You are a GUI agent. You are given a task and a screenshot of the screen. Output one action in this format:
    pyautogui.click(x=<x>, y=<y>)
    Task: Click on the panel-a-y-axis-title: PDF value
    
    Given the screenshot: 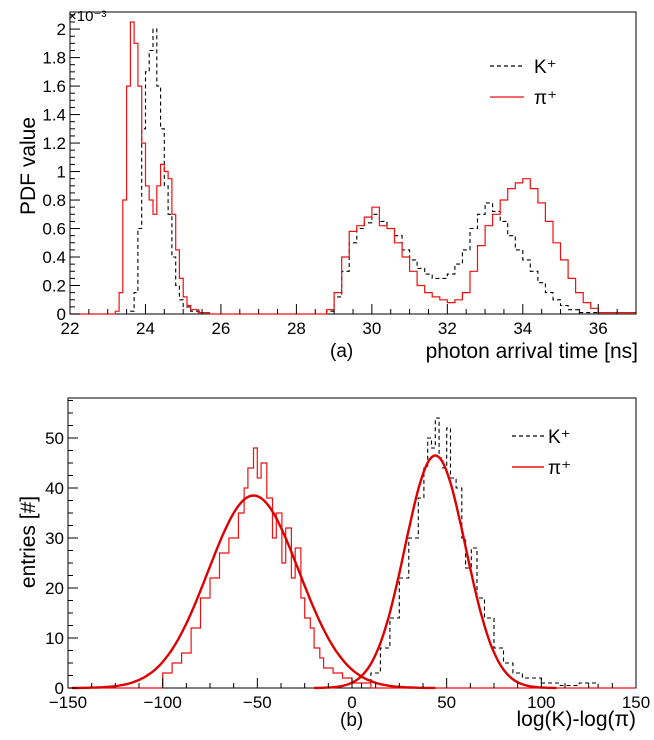 What is the action you would take?
    pyautogui.click(x=28, y=166)
    